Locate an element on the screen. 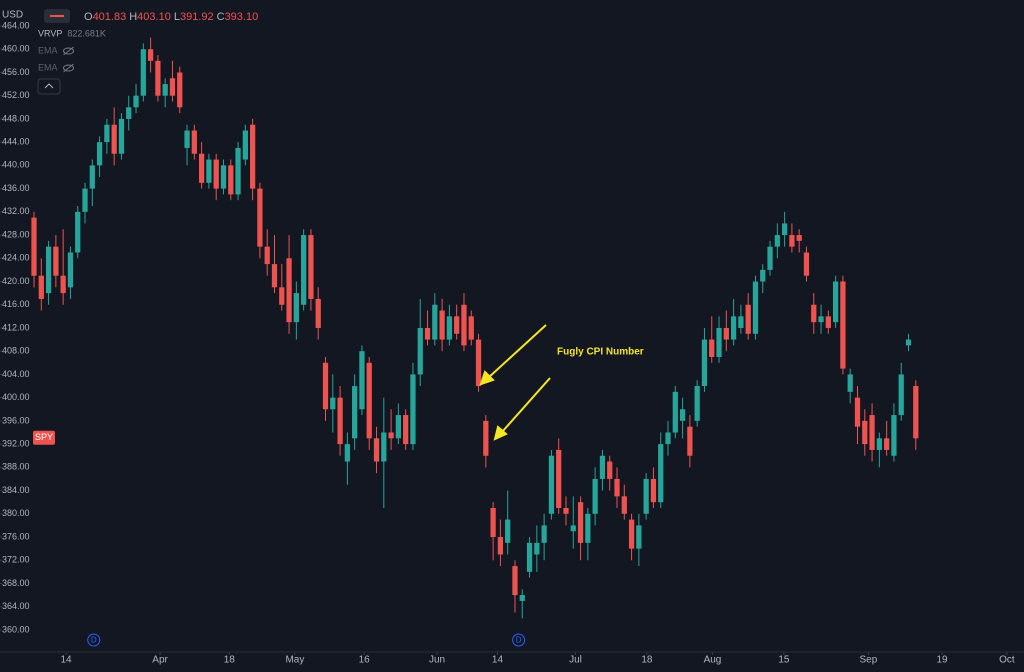 Image resolution: width=1024 pixels, height=672 pixels. event-marker is located at coordinates (94, 640).